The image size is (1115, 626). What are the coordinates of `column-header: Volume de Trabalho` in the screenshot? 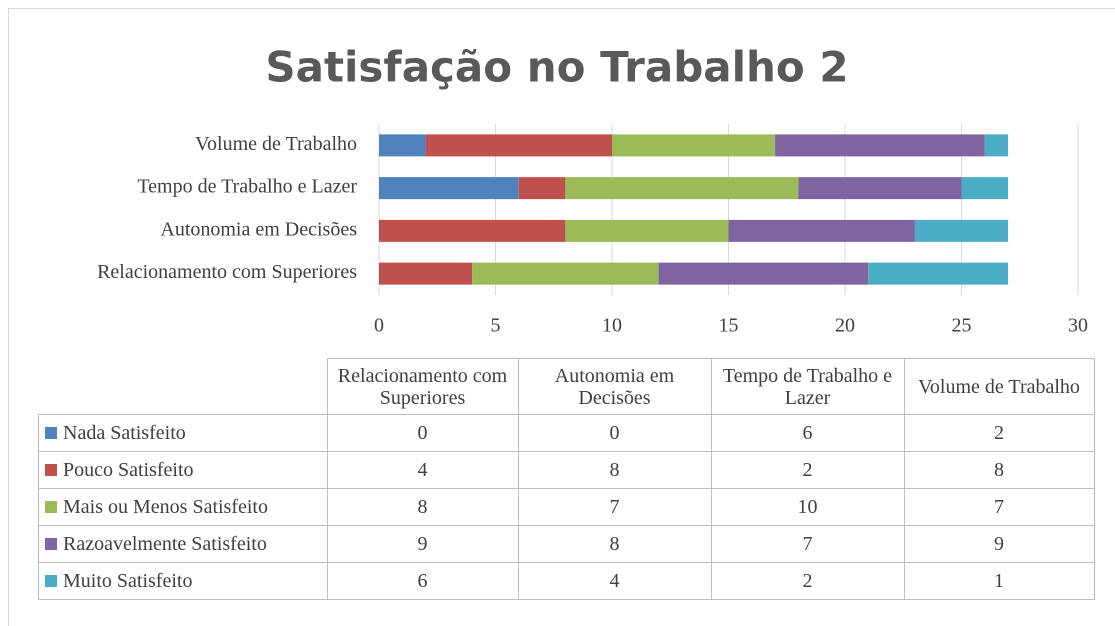 It's located at (999, 386).